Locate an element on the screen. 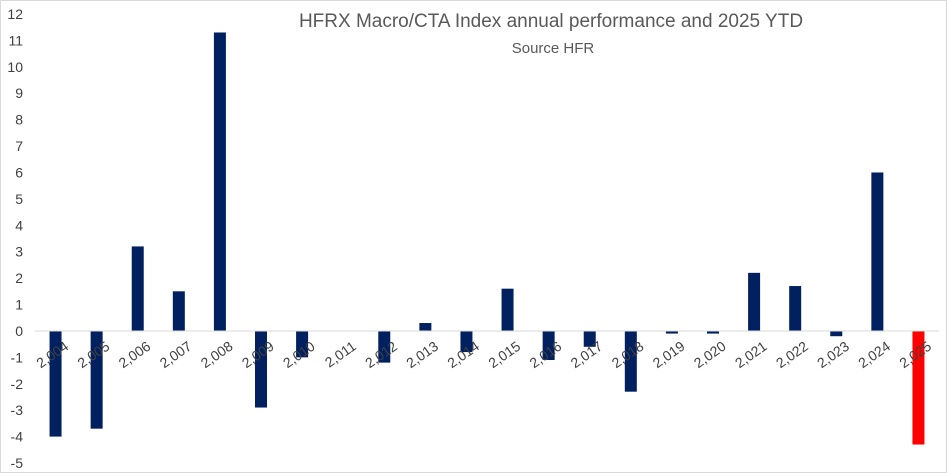  bar-2019 is located at coordinates (671, 332).